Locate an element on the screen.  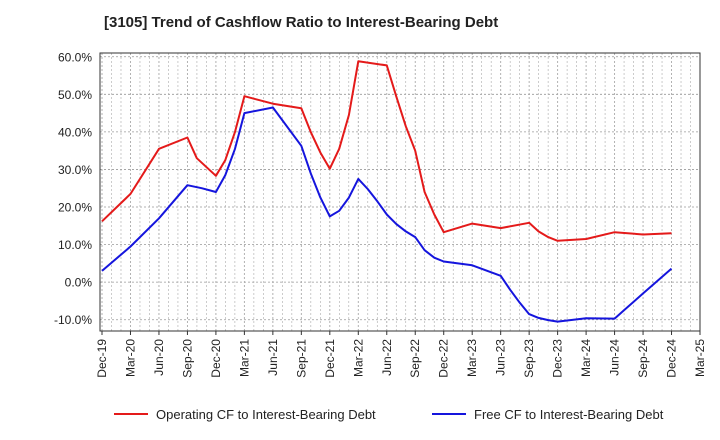
y-tick-label: 30.0% is located at coordinates (75, 170).